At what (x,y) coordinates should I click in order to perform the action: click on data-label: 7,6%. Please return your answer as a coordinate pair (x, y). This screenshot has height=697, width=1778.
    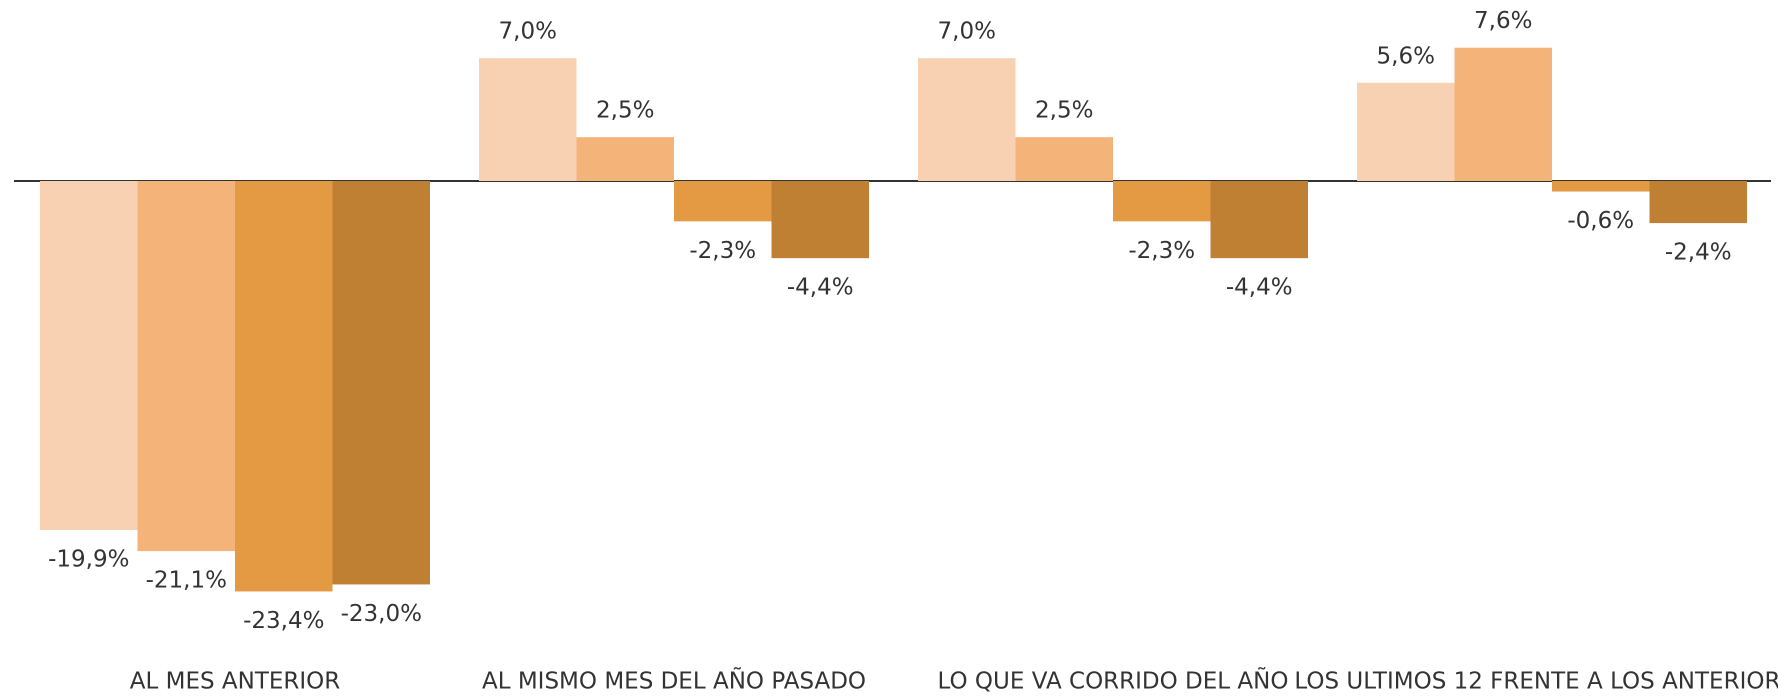
    Looking at the image, I should click on (1503, 21).